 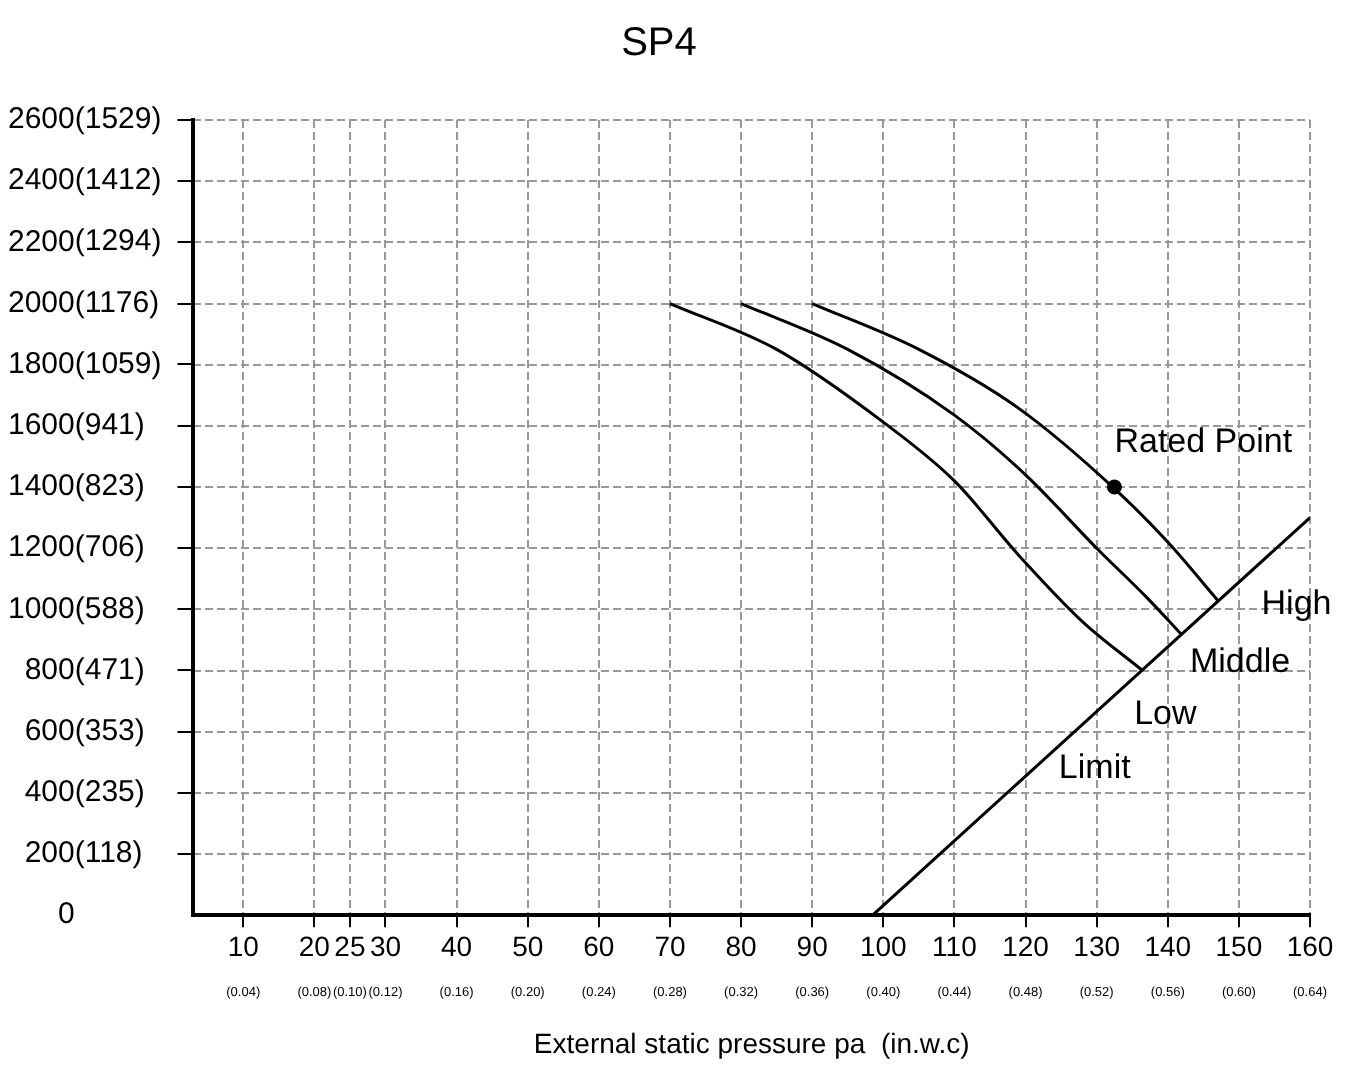 What do you see at coordinates (350, 945) in the screenshot?
I see `x-tick-label: 25` at bounding box center [350, 945].